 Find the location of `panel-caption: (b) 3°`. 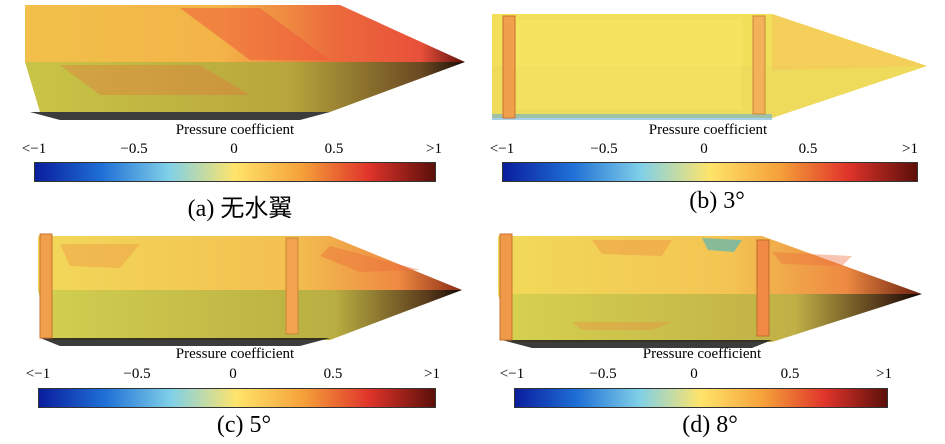

panel-caption: (b) 3° is located at coordinates (717, 201).